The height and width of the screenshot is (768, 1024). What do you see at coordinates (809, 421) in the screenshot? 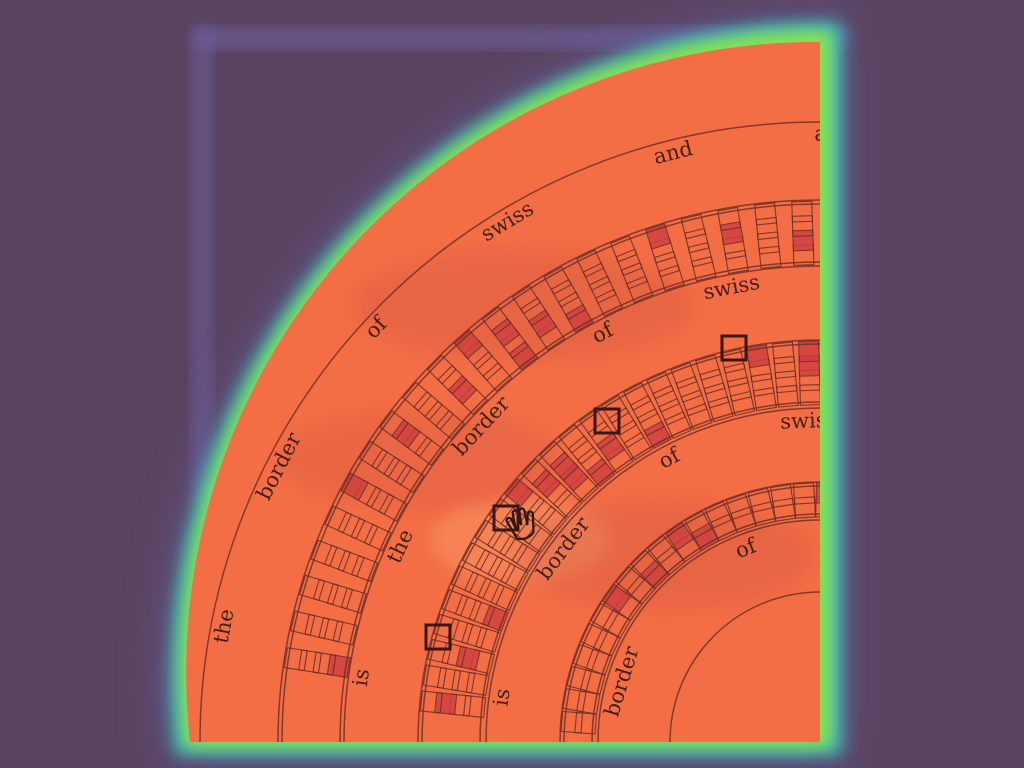
I see `ring-word: swiss` at bounding box center [809, 421].